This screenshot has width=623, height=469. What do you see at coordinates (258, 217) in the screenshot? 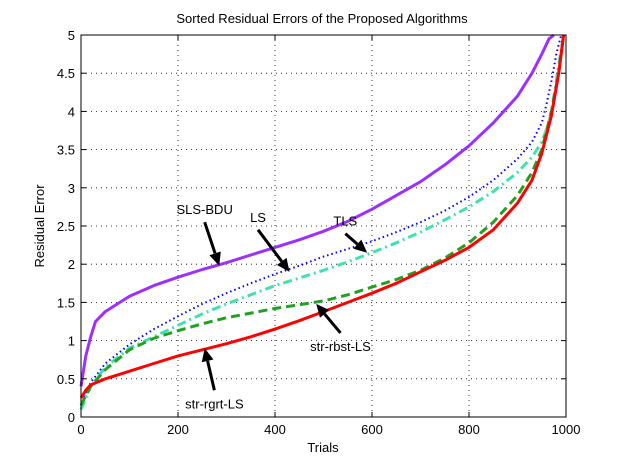
I see `annotation-label-ls: LS` at bounding box center [258, 217].